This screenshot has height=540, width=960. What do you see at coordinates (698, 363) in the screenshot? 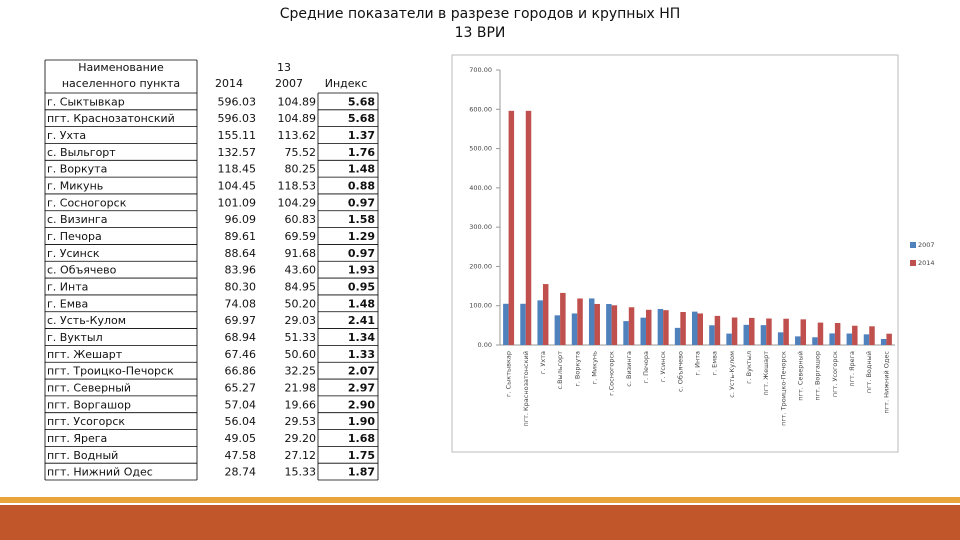
I see `x-tick-label: г. Инта` at bounding box center [698, 363].